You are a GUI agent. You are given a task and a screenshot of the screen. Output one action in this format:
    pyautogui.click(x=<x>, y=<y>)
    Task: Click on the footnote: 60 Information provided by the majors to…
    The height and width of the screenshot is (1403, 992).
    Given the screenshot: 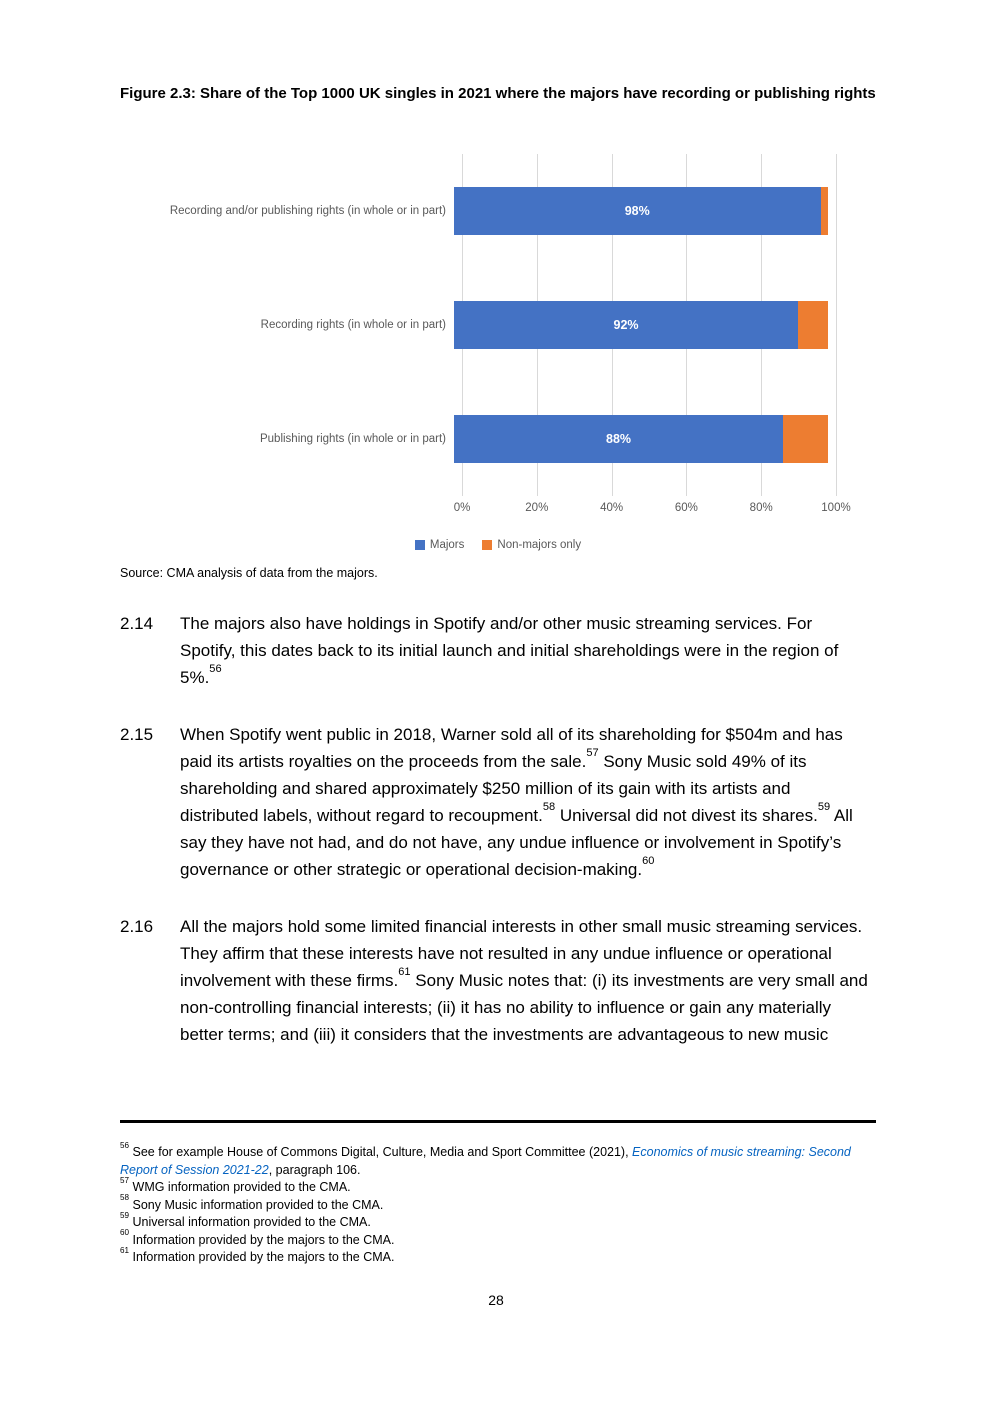 What is the action you would take?
    pyautogui.click(x=499, y=1239)
    